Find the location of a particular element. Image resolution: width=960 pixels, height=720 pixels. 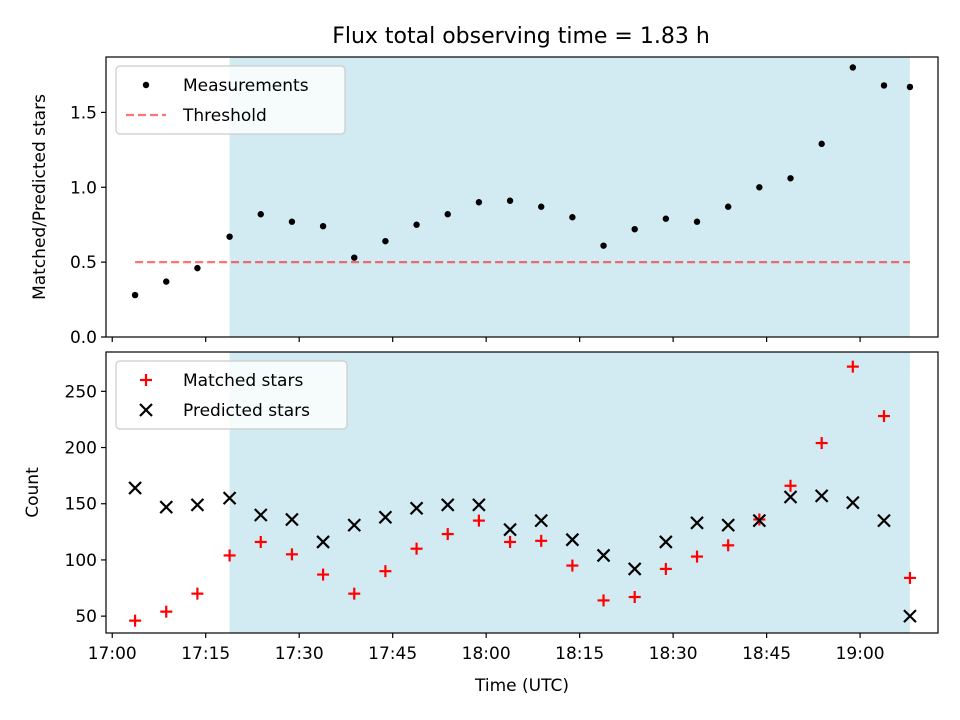

y-axis-label: Matched/Predicted stars is located at coordinates (40, 197).